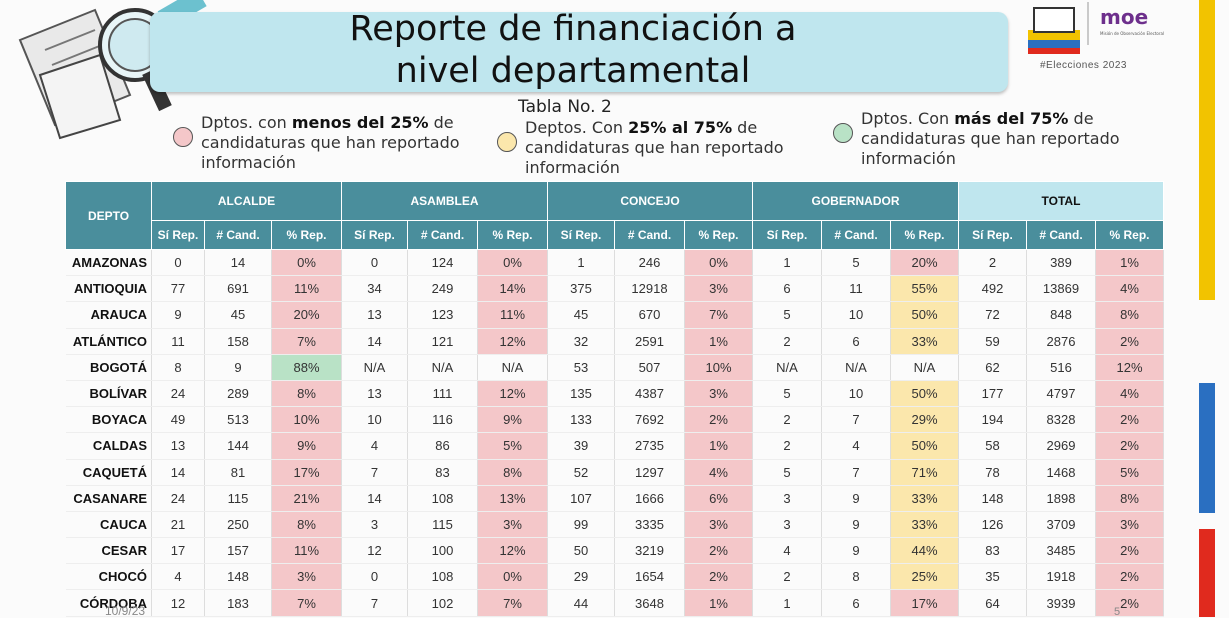 This screenshot has height=618, width=1229. Describe the element at coordinates (1061, 551) in the screenshot. I see `value-cell: 3485` at that location.